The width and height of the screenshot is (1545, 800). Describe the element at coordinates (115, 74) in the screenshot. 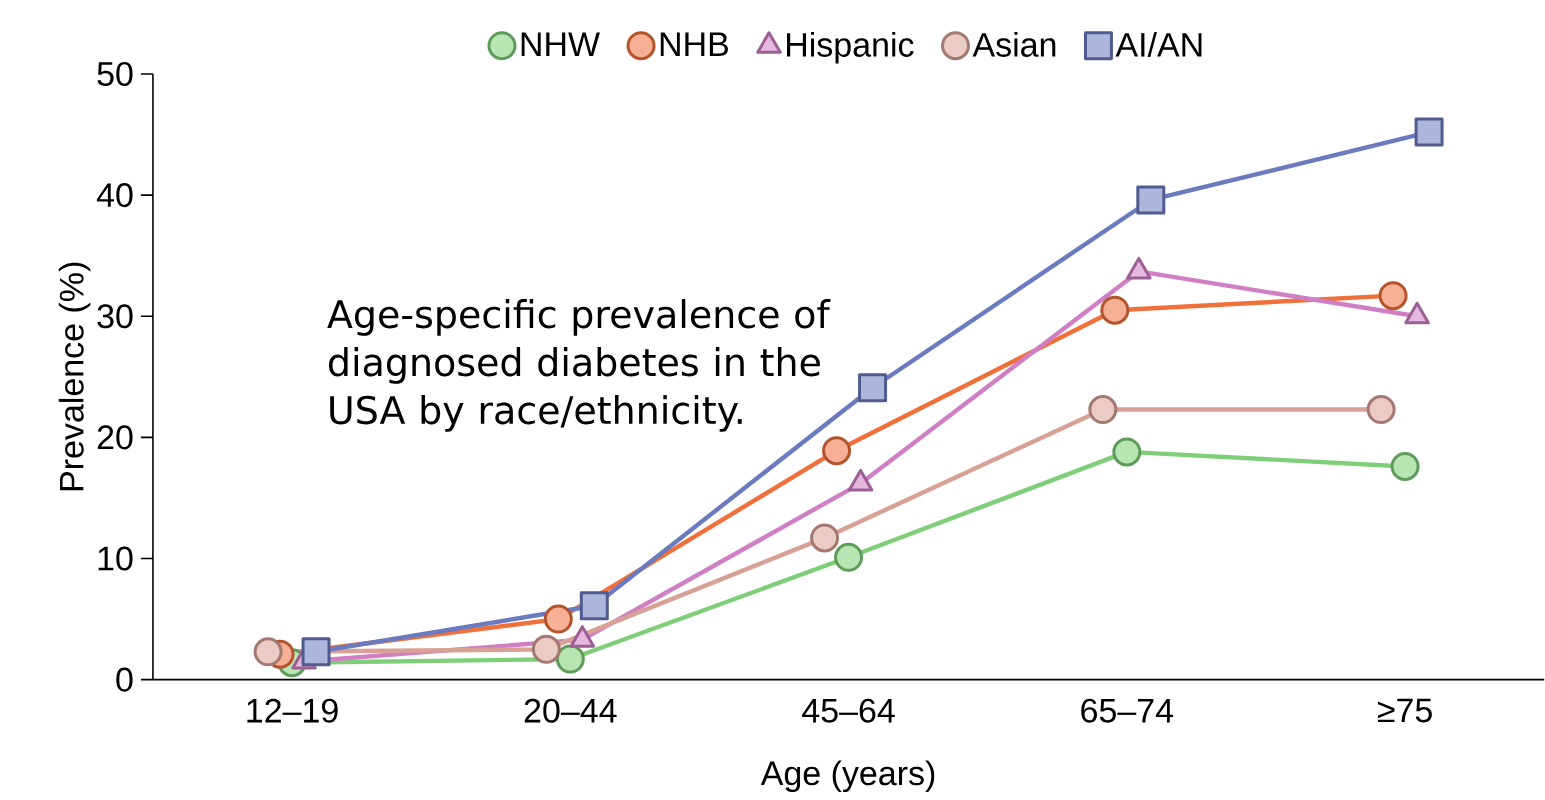

I see `y-tick-label: 50` at that location.